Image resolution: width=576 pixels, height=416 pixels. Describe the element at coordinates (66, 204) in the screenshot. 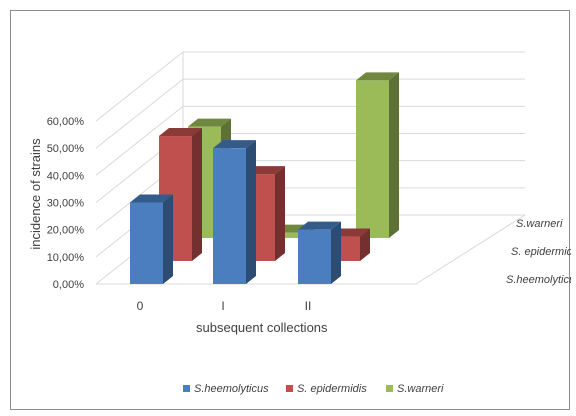

I see `y-tick-label: 30,00%` at that location.